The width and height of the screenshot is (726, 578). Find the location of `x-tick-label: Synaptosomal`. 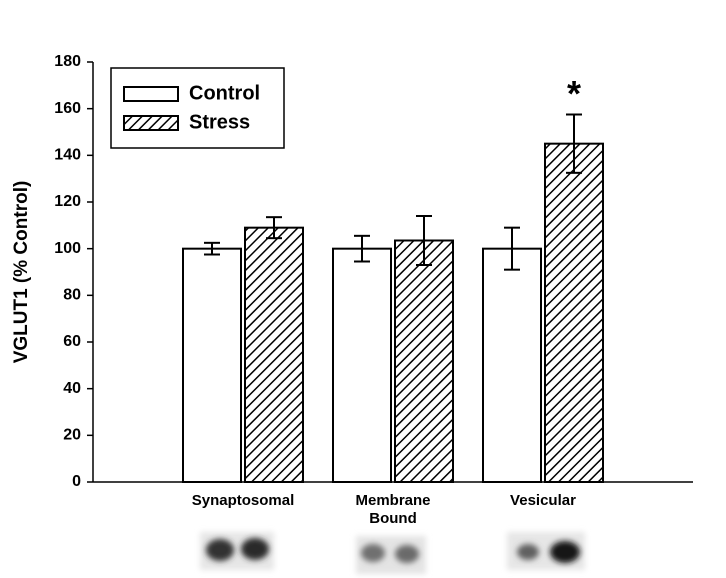

x-tick-label: Synaptosomal is located at coordinates (243, 501).